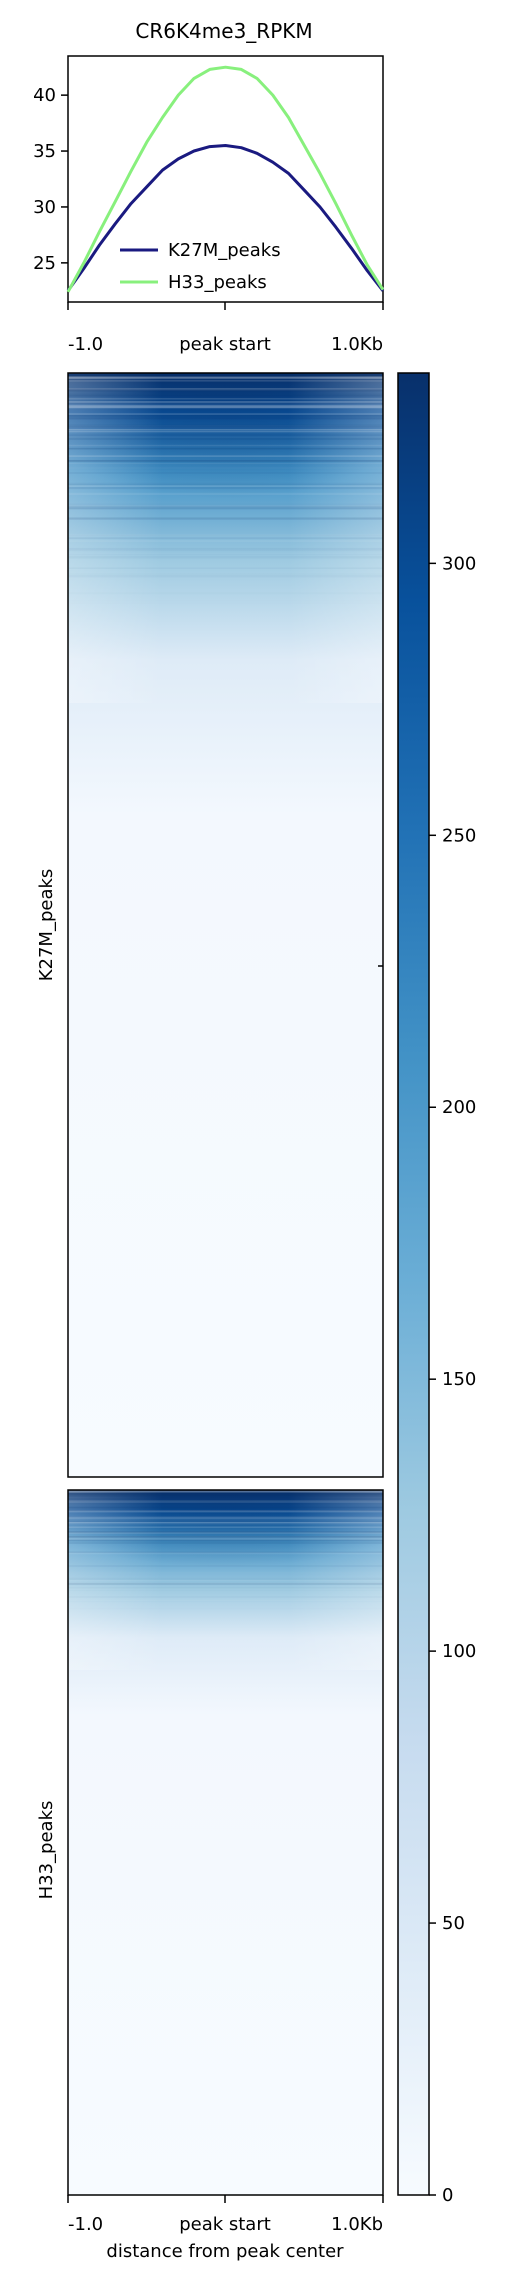 This screenshot has width=512, height=2288. What do you see at coordinates (44, 95) in the screenshot?
I see `profile-ytick-label: 40` at bounding box center [44, 95].